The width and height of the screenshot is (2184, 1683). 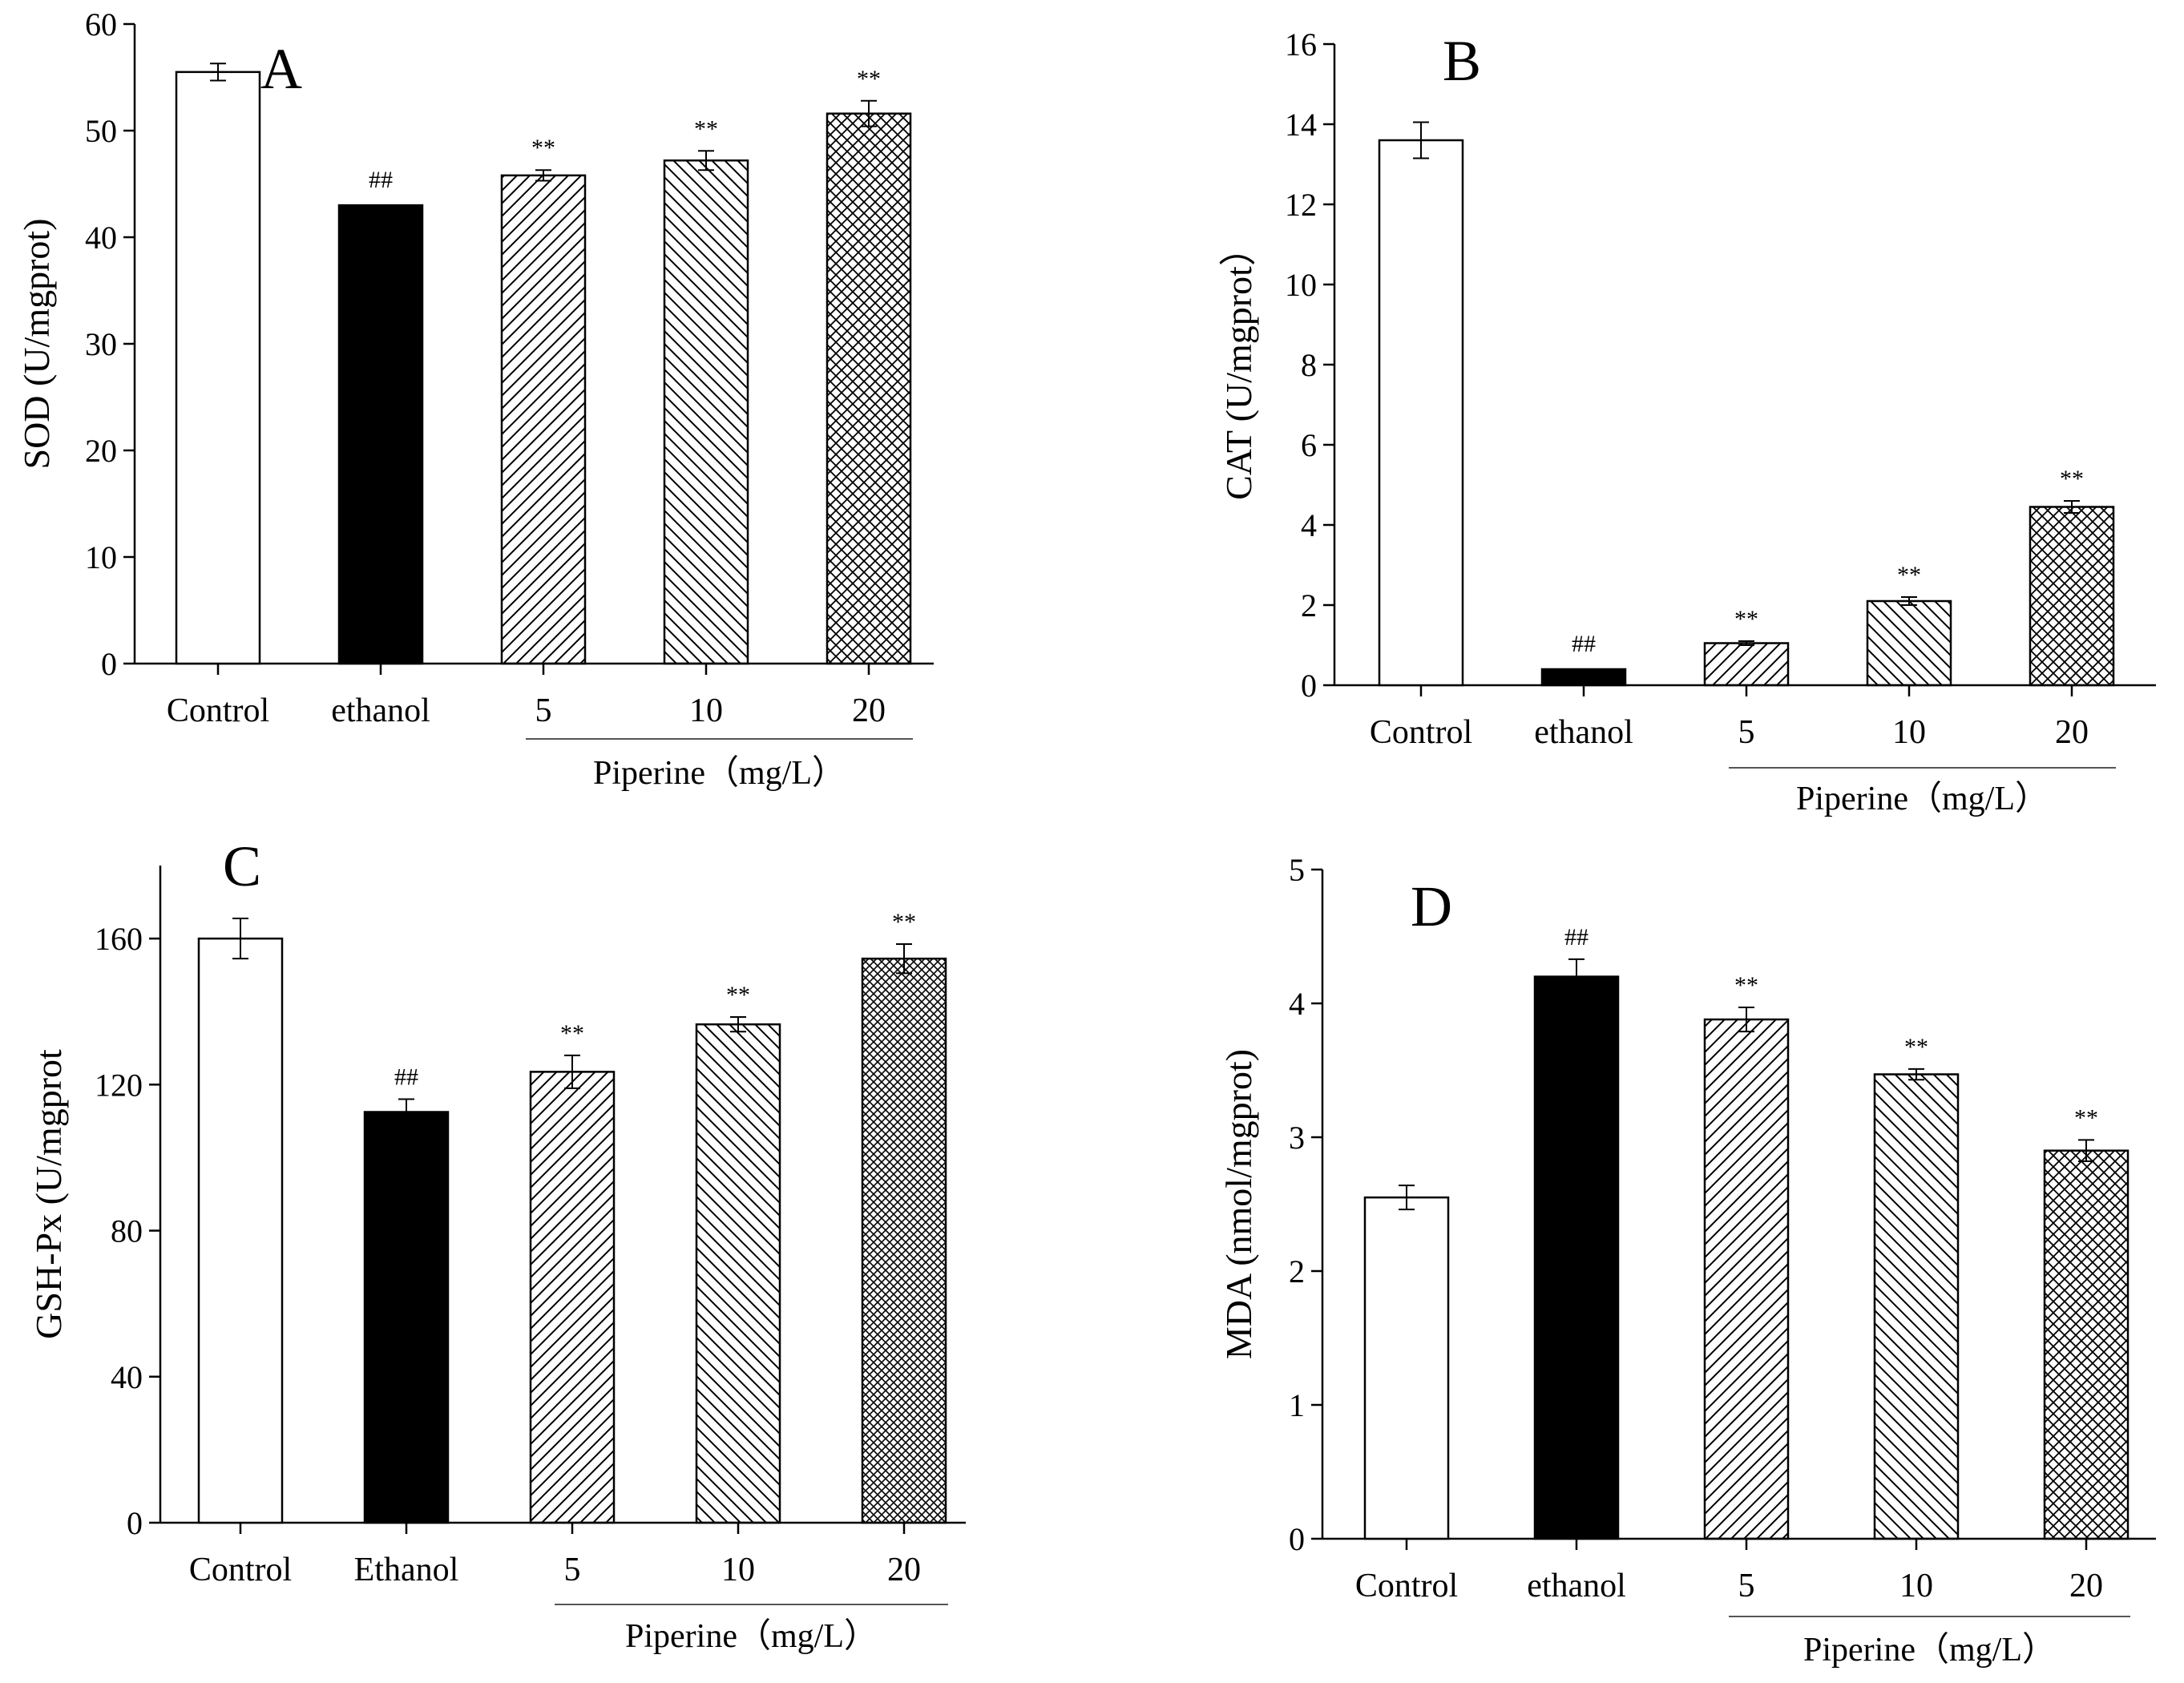 What do you see at coordinates (1239, 1204) in the screenshot?
I see `y-axis-title: MDA (nmol/mgprot)` at bounding box center [1239, 1204].